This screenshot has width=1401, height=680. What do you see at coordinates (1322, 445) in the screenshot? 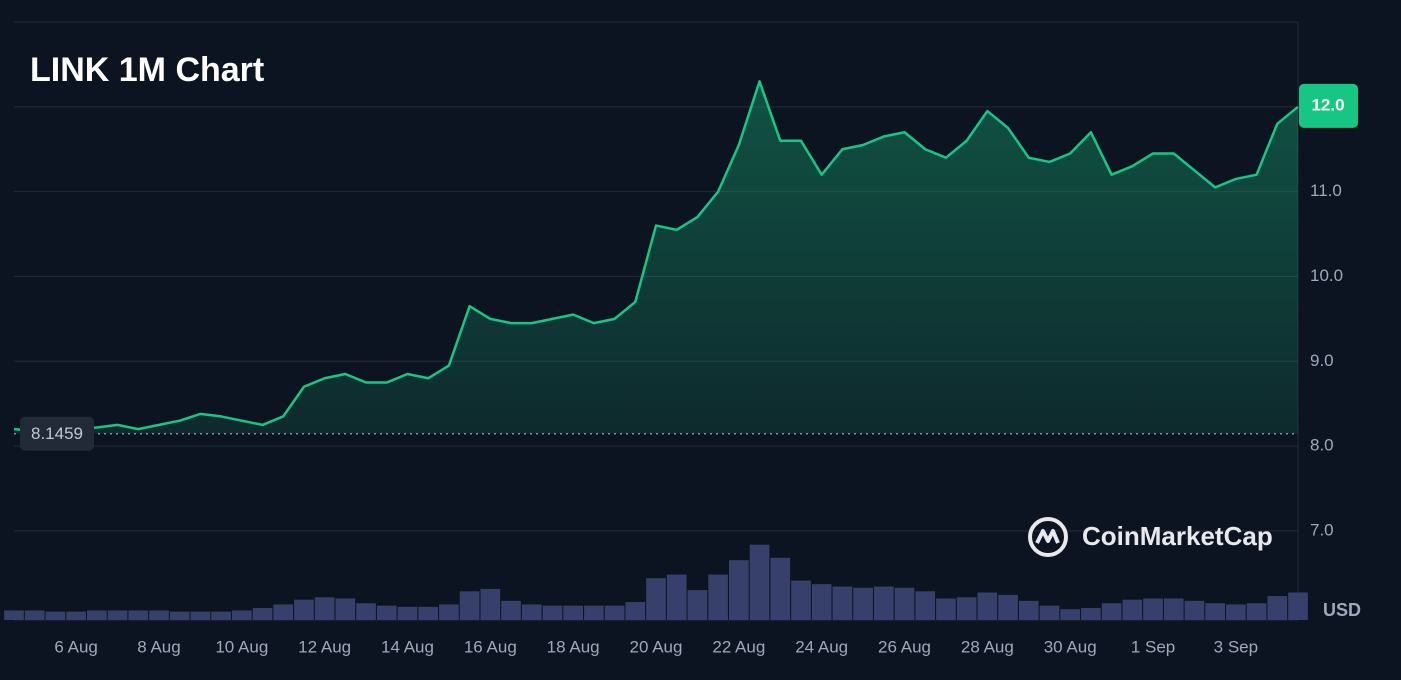
I see `y-tick-label: 8.0` at bounding box center [1322, 445].